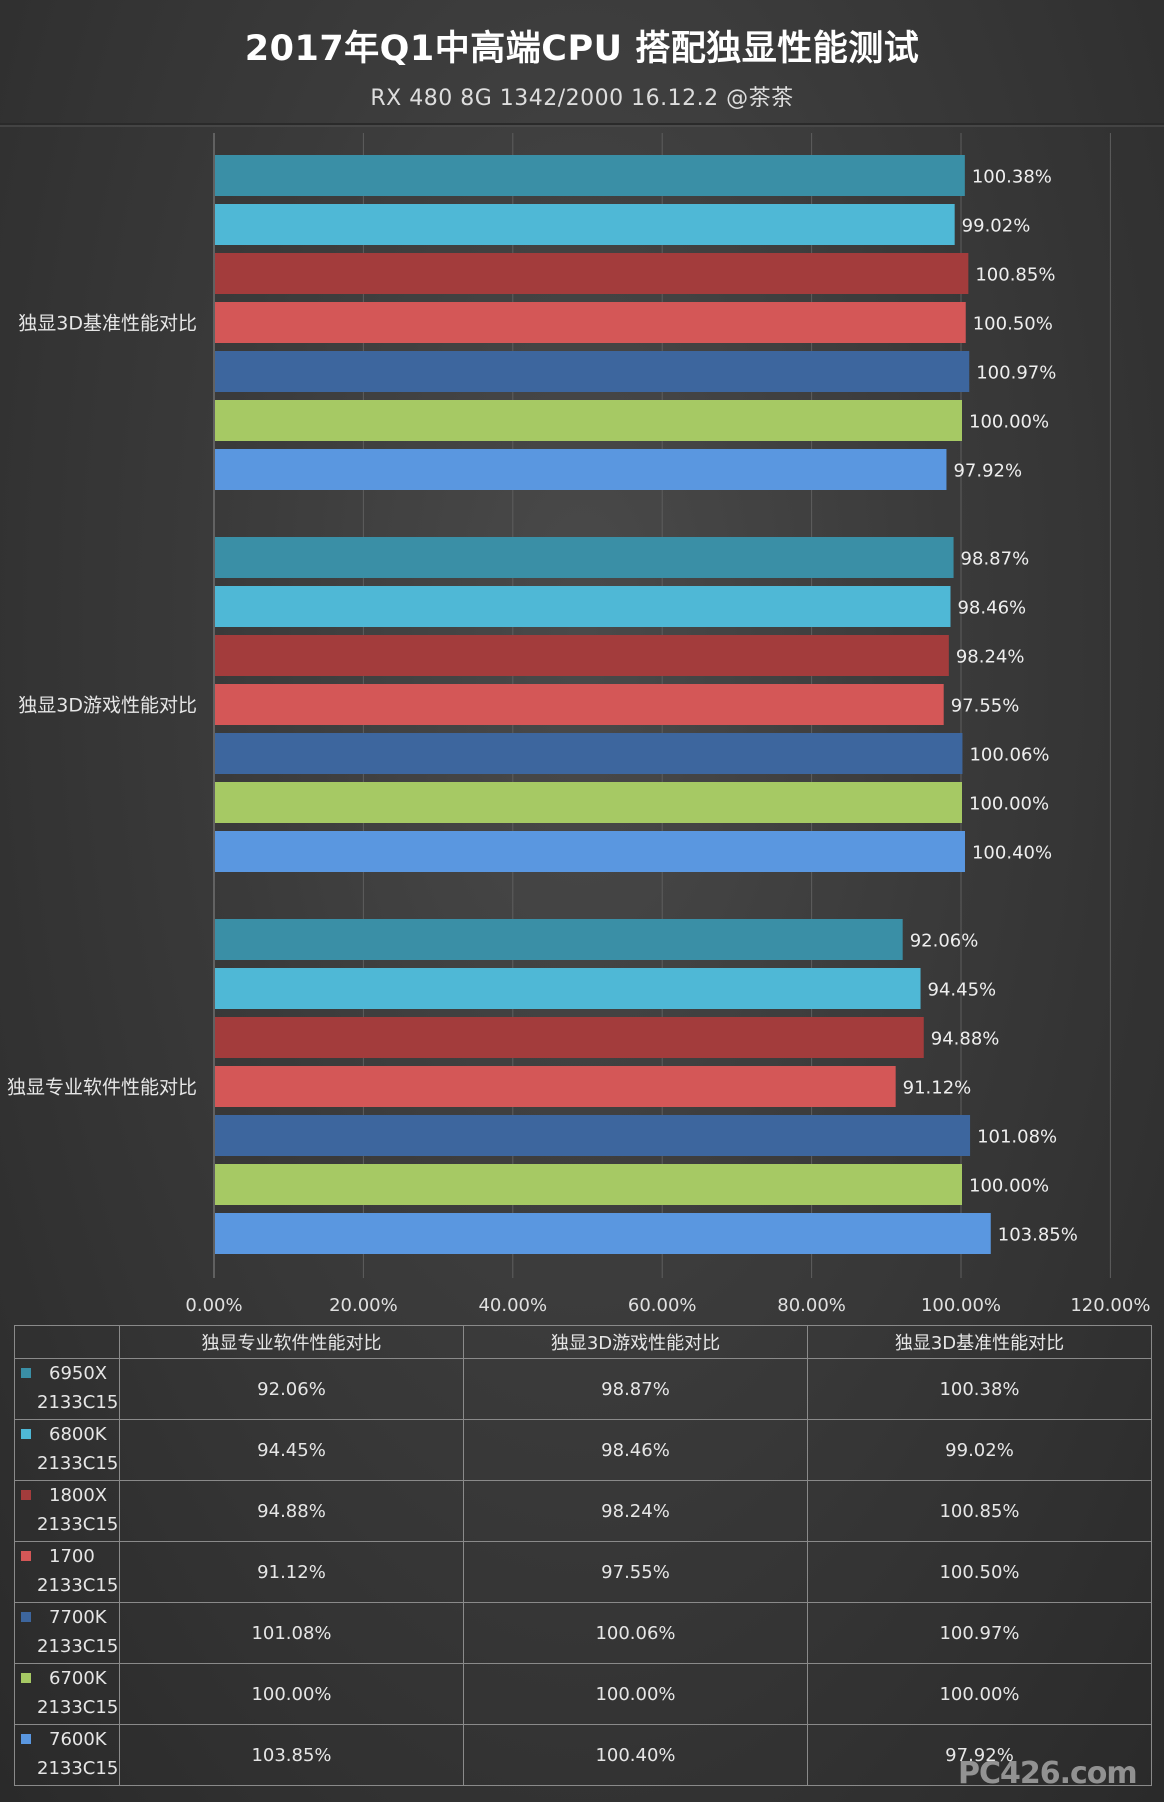  I want to click on table-row: 1700 2133C15 91.12% 97.55% 100.50%, so click(583, 1572).